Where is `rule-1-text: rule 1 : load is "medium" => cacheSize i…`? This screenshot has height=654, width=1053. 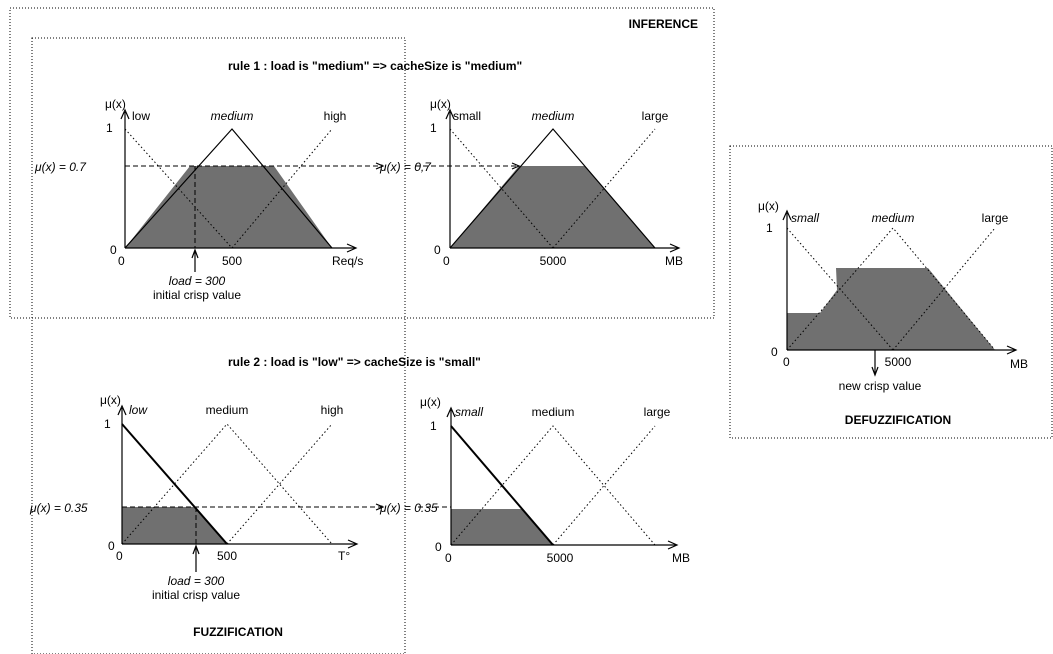
rule-1-text: rule 1 : load is "medium" => cacheSize i… is located at coordinates (375, 66).